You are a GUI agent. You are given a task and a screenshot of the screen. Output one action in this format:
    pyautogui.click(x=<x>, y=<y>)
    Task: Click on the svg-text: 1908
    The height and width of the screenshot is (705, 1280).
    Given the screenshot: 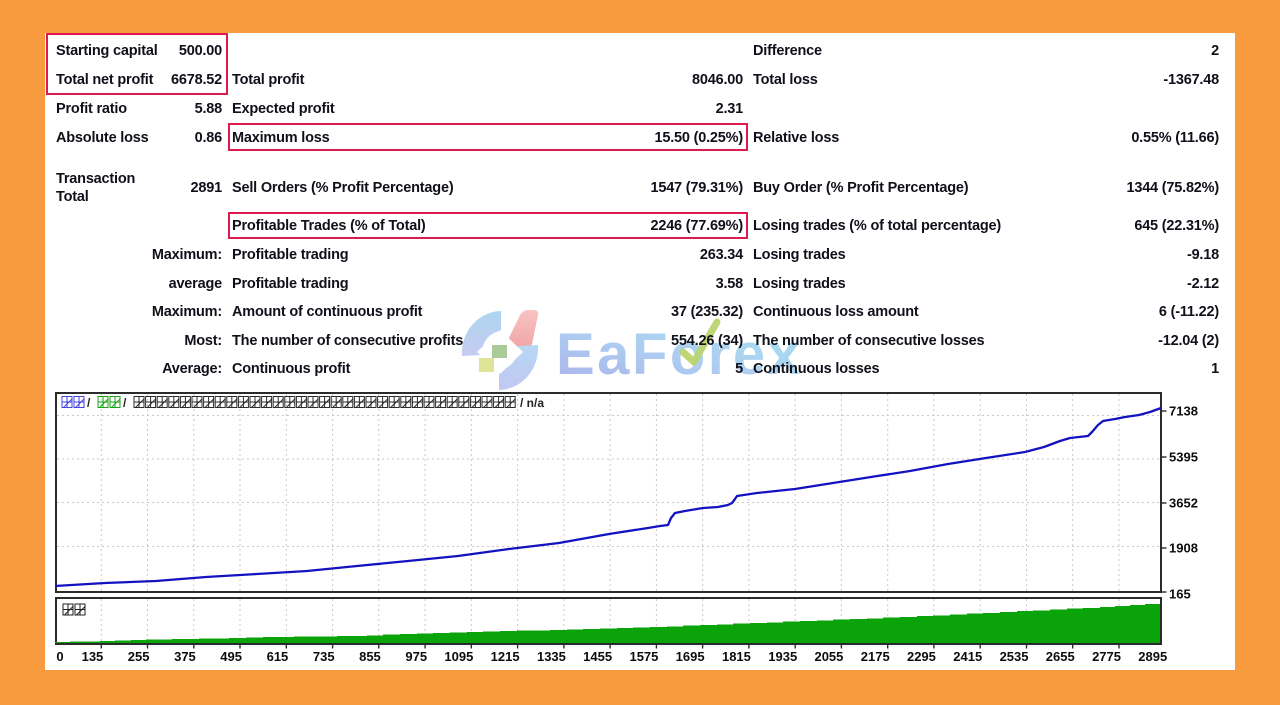 What is the action you would take?
    pyautogui.click(x=1183, y=548)
    